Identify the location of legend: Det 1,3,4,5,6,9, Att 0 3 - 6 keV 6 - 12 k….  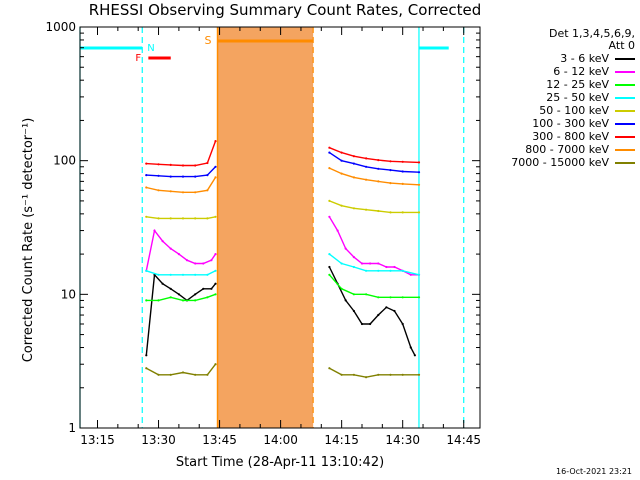
(559, 98).